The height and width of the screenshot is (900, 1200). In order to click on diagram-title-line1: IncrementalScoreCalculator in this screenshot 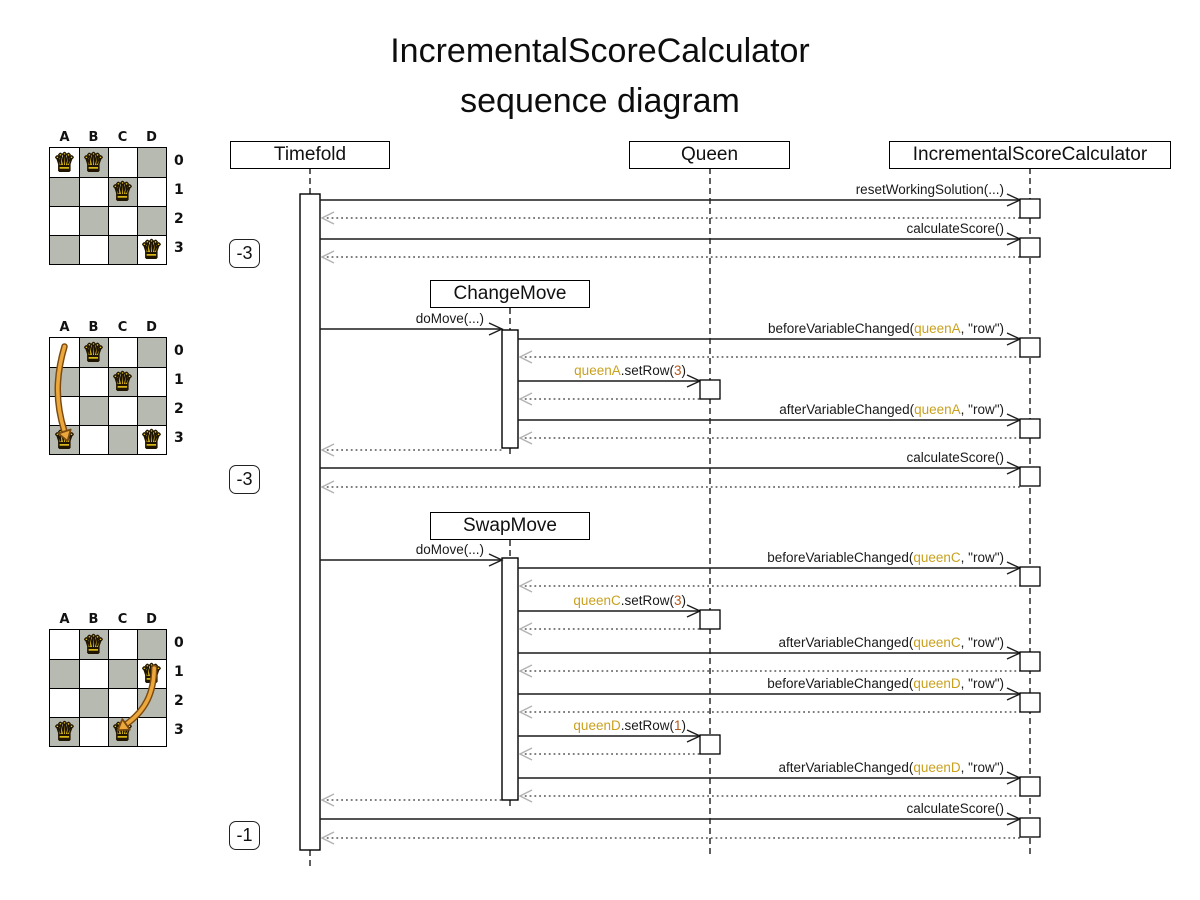, I will do `click(600, 51)`.